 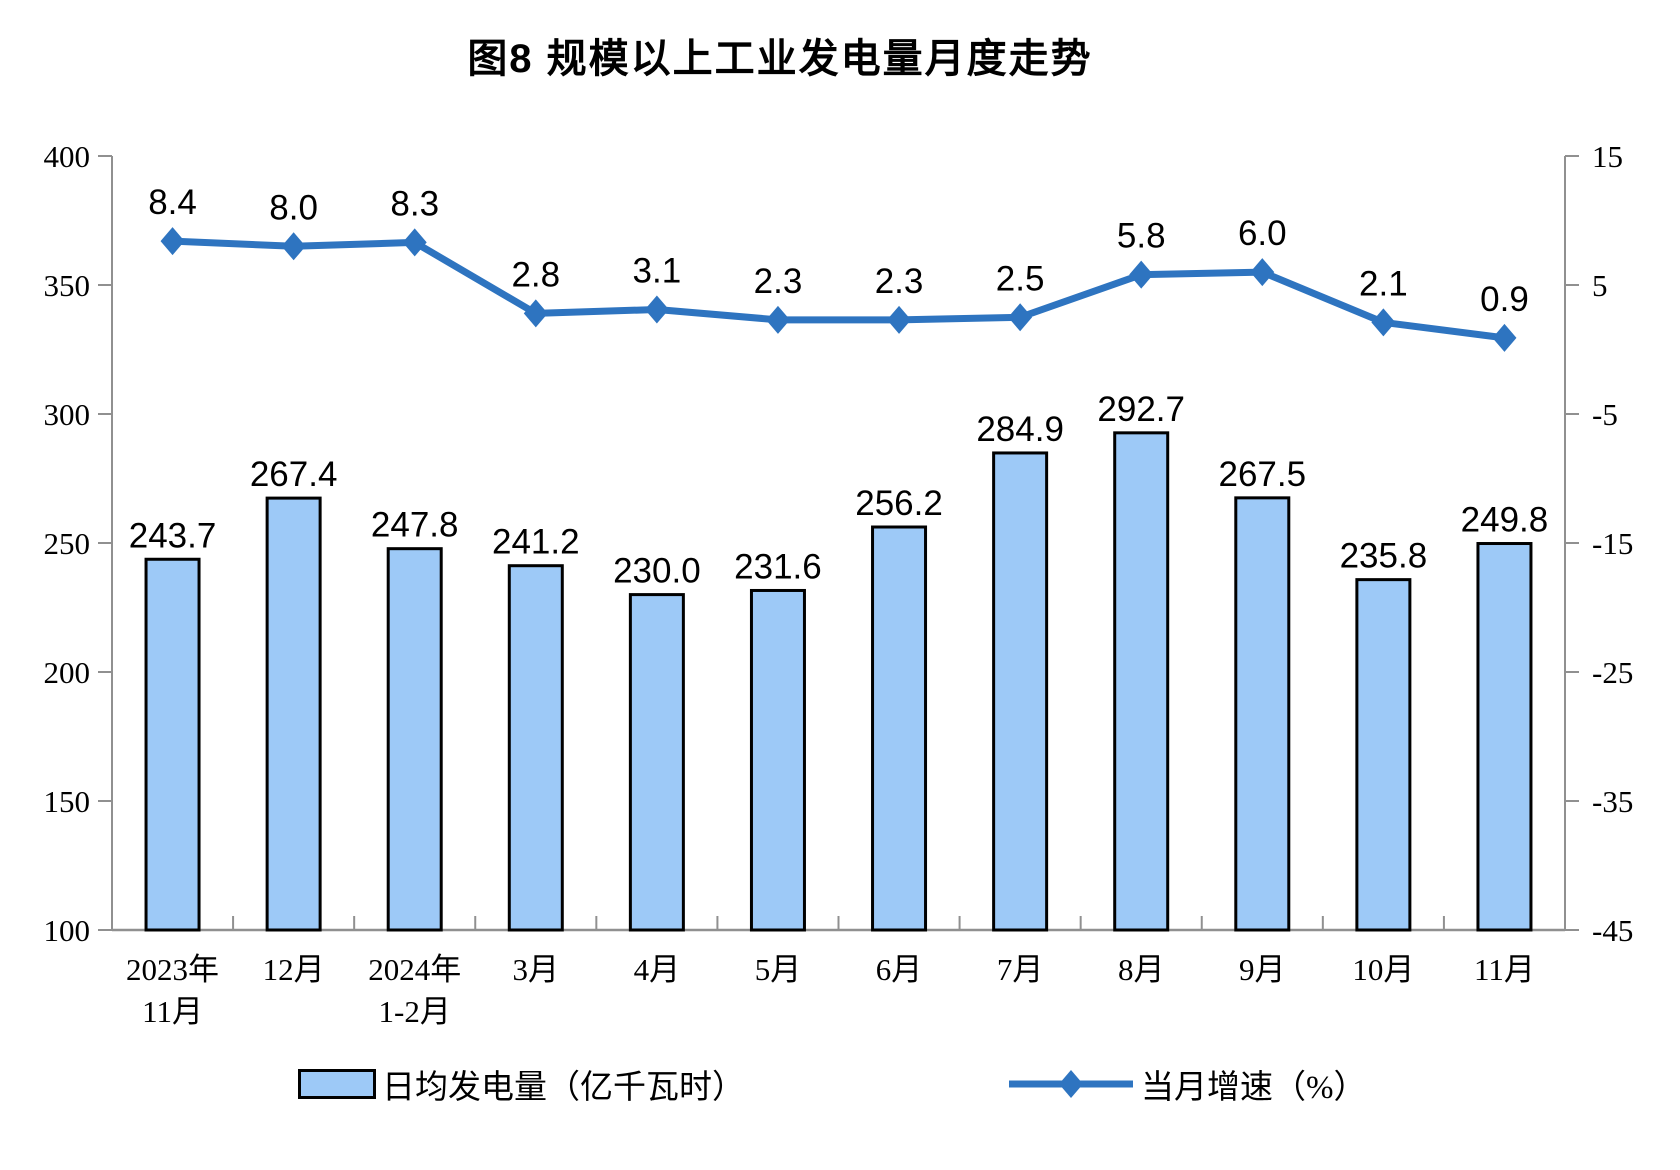 I want to click on x-axis-category-label: 10月, so click(x=1383, y=969).